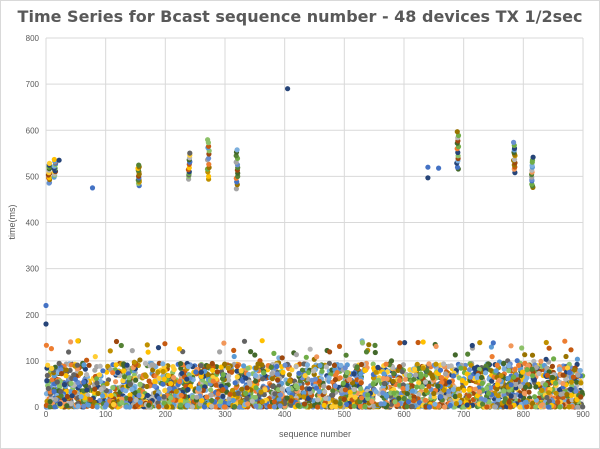 This screenshot has width=600, height=449. What do you see at coordinates (33, 176) in the screenshot?
I see `y-tick-label: 500` at bounding box center [33, 176].